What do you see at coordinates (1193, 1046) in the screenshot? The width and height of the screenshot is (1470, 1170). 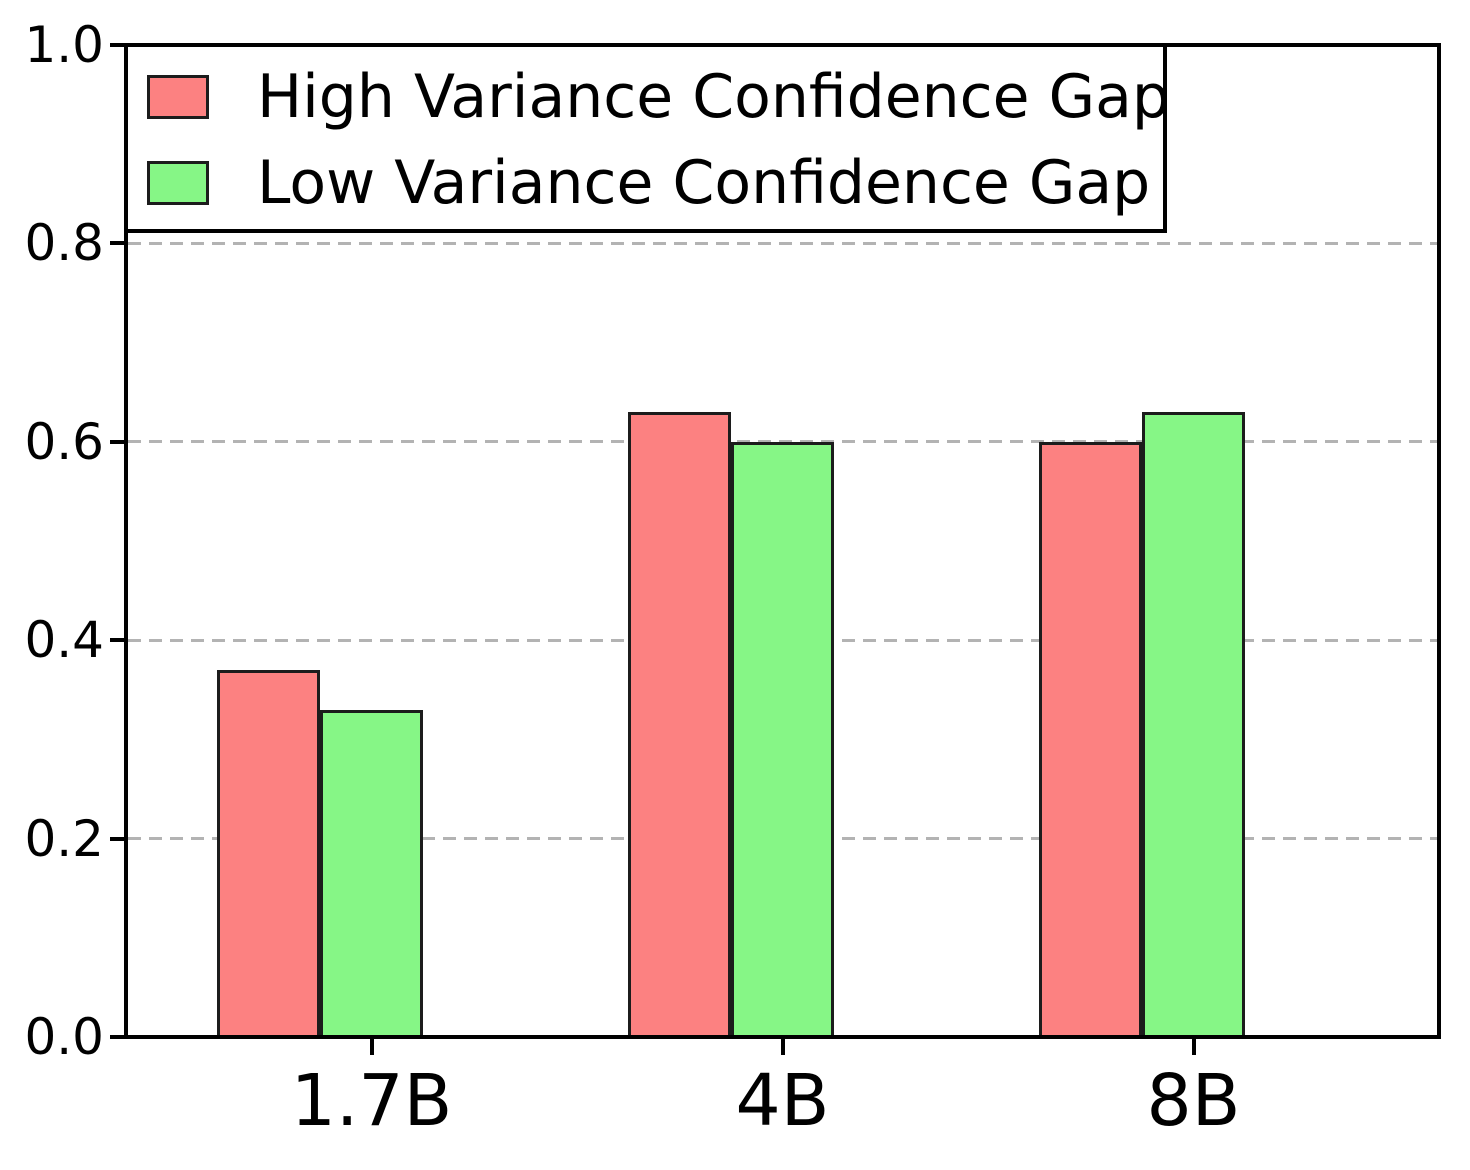 I see `x-tick-8B` at bounding box center [1193, 1046].